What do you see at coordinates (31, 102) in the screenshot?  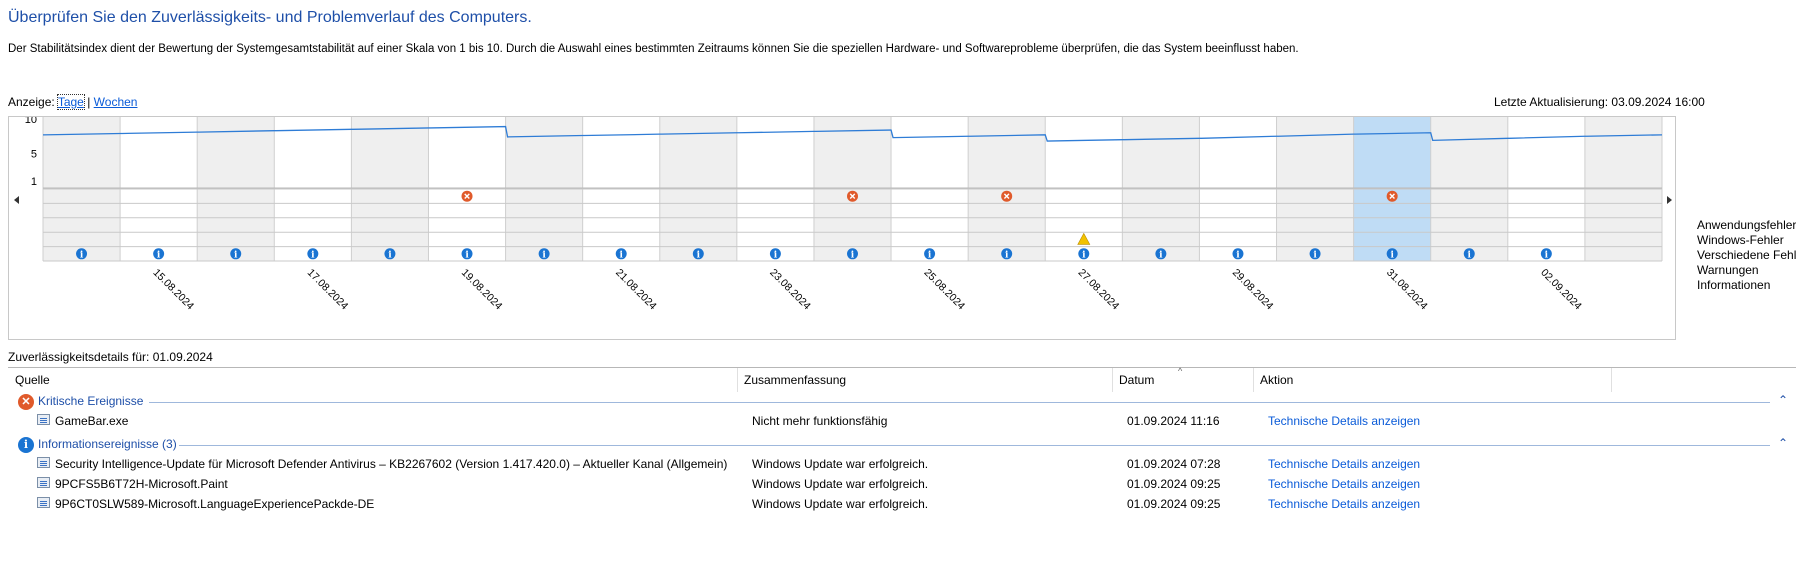 I see `view-label: Anzeige:` at bounding box center [31, 102].